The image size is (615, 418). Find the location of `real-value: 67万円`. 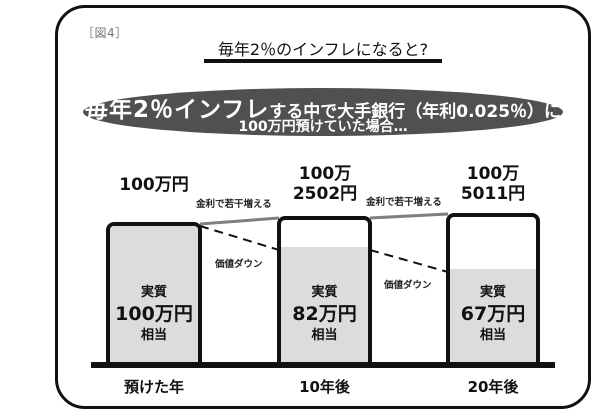

real-value: 67万円 is located at coordinates (493, 314).